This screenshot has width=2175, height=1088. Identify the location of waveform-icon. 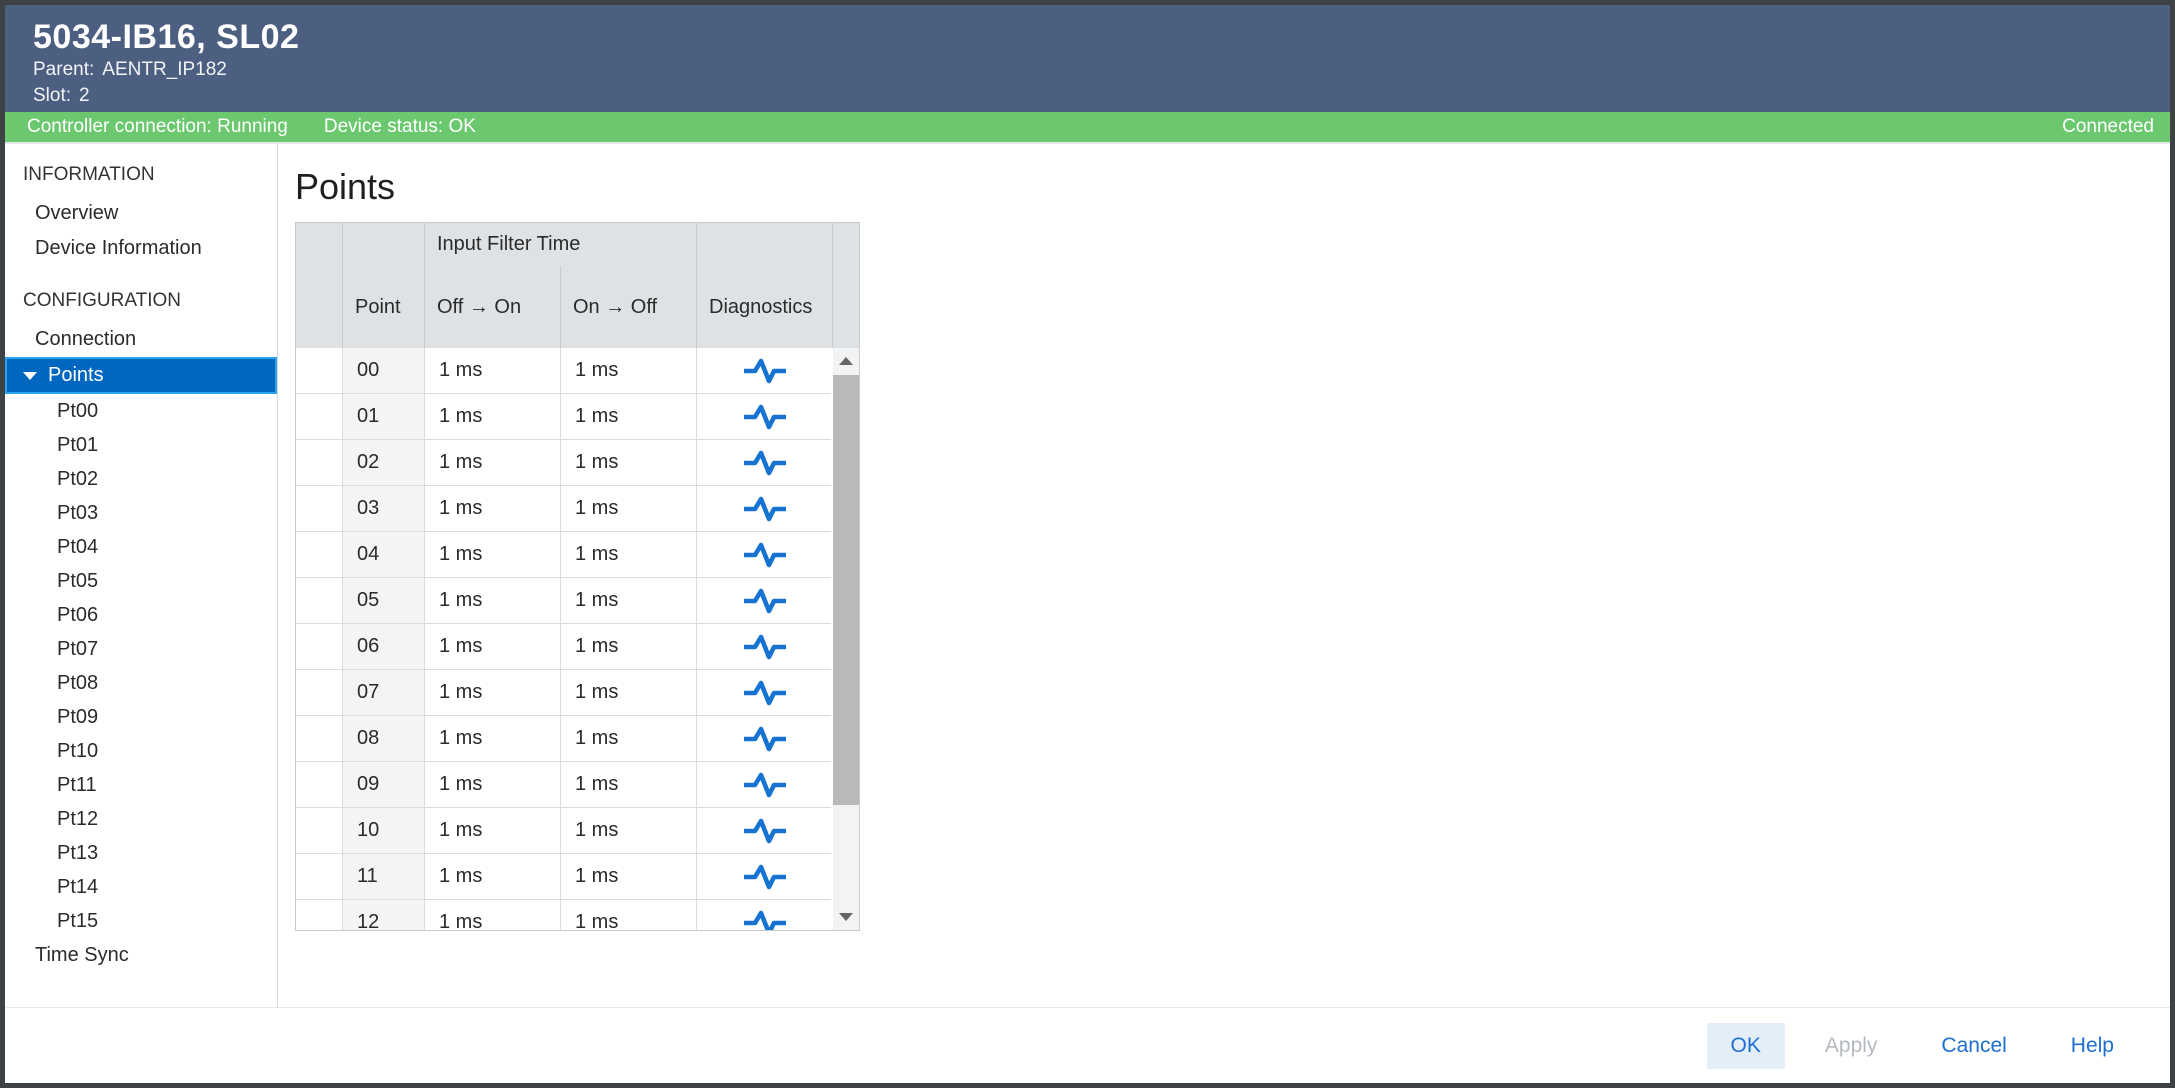
(764, 508).